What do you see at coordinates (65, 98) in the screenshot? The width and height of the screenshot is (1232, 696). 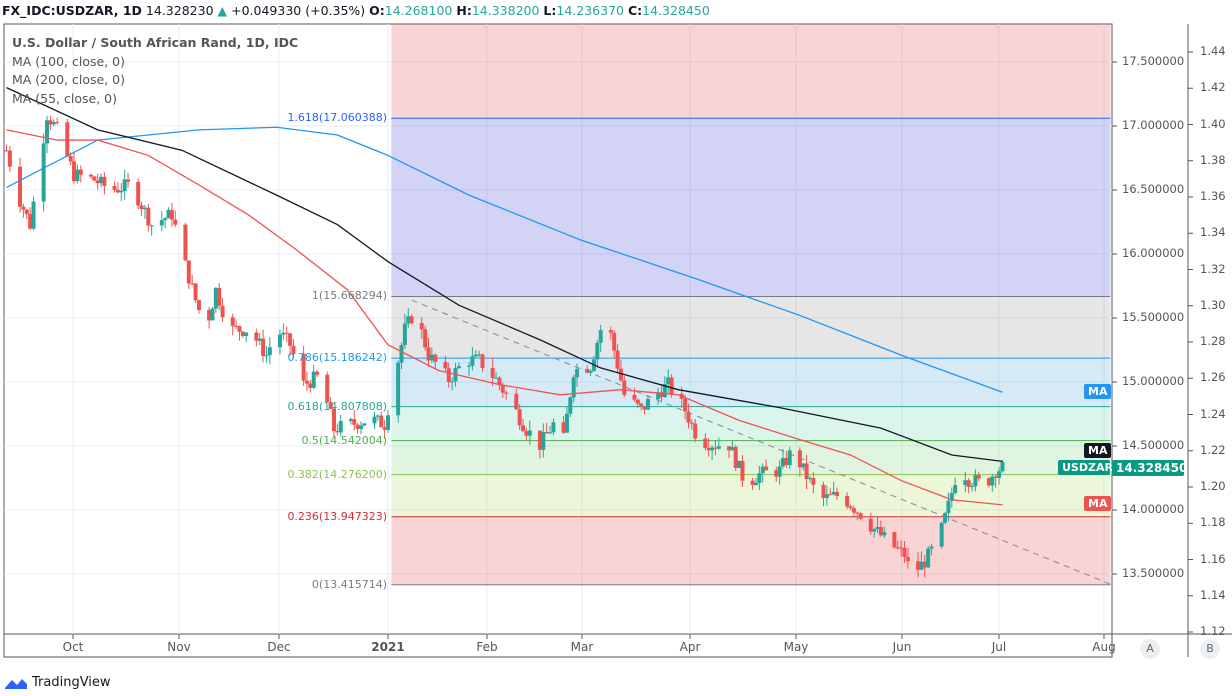 I see `legend-ma55: MA (55, close, 0)` at bounding box center [65, 98].